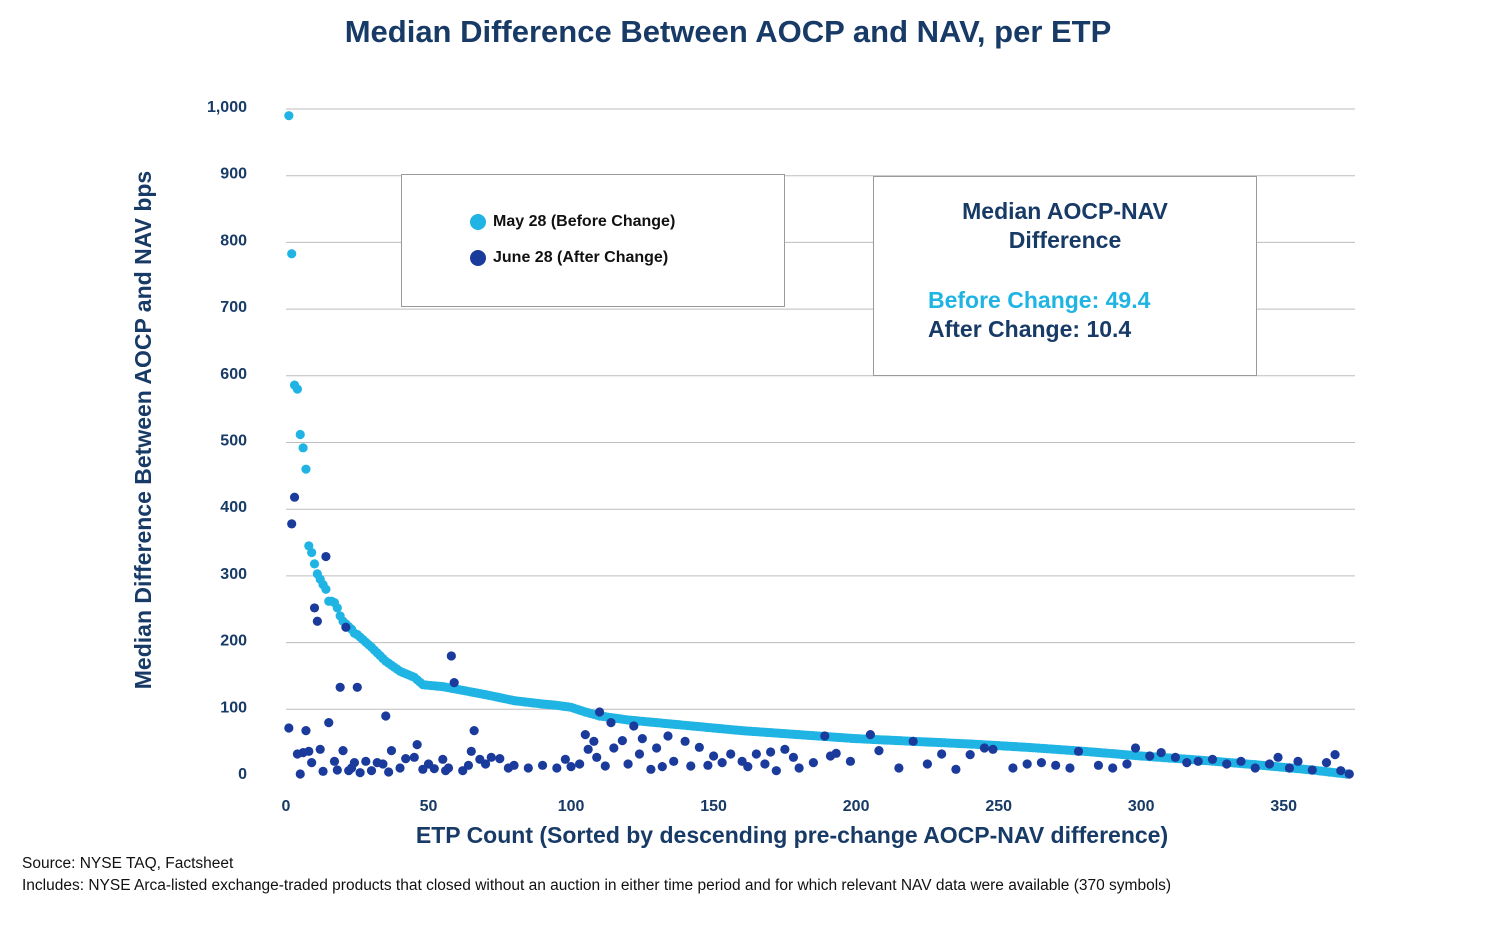  What do you see at coordinates (233, 174) in the screenshot?
I see `y-tick-label: 900` at bounding box center [233, 174].